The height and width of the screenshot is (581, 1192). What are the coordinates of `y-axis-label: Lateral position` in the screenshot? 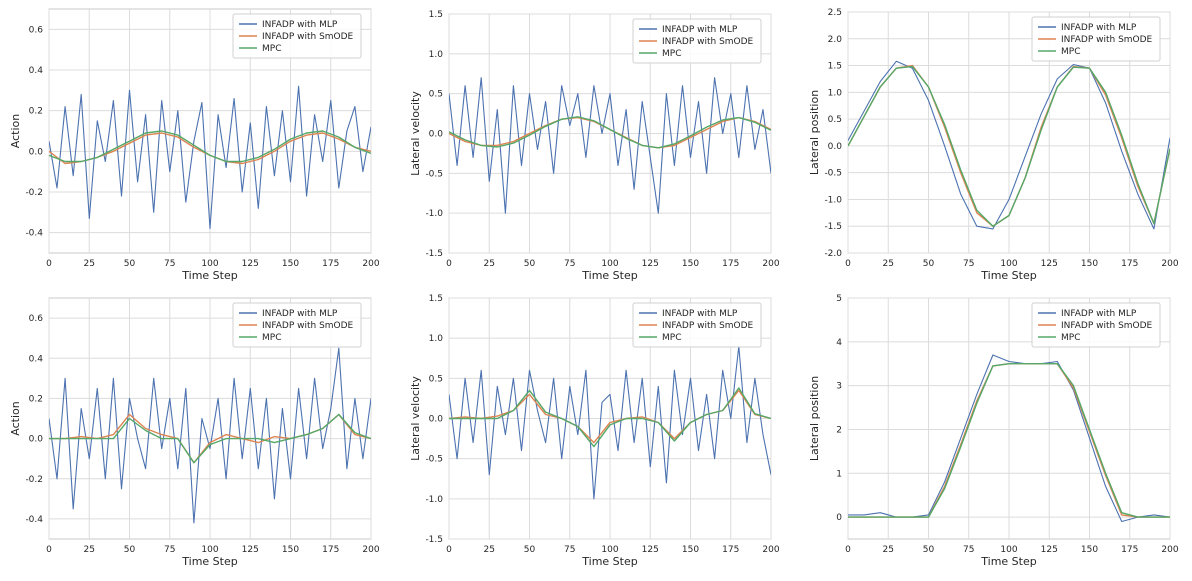 It's located at (814, 418).